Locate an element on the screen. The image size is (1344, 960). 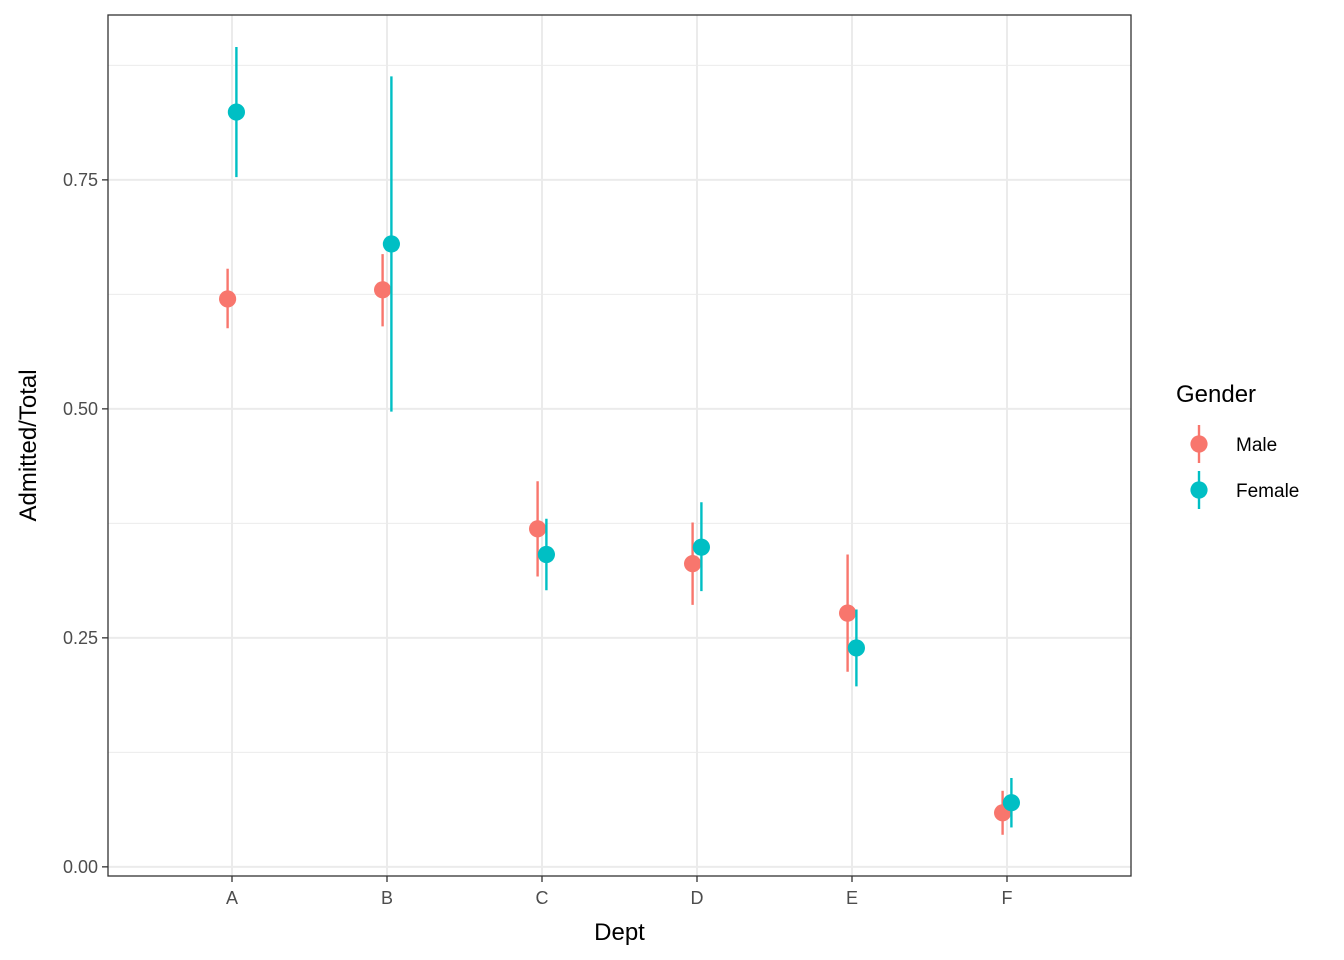
x-tick-label: A is located at coordinates (232, 898).